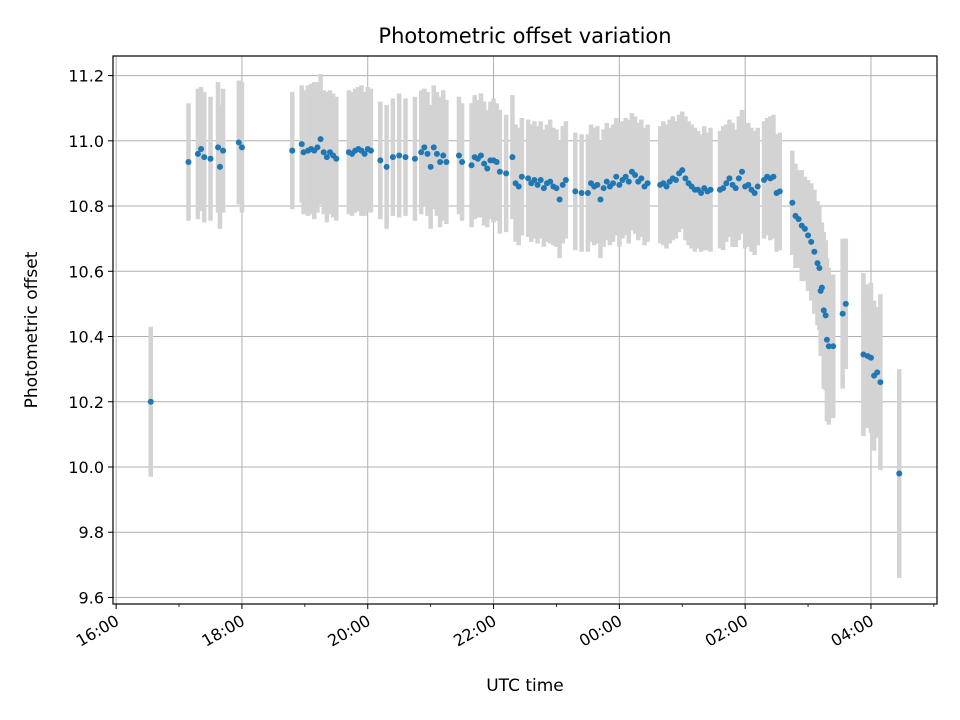 The width and height of the screenshot is (960, 720). What do you see at coordinates (86, 402) in the screenshot?
I see `y-tick-label: 10.2` at bounding box center [86, 402].